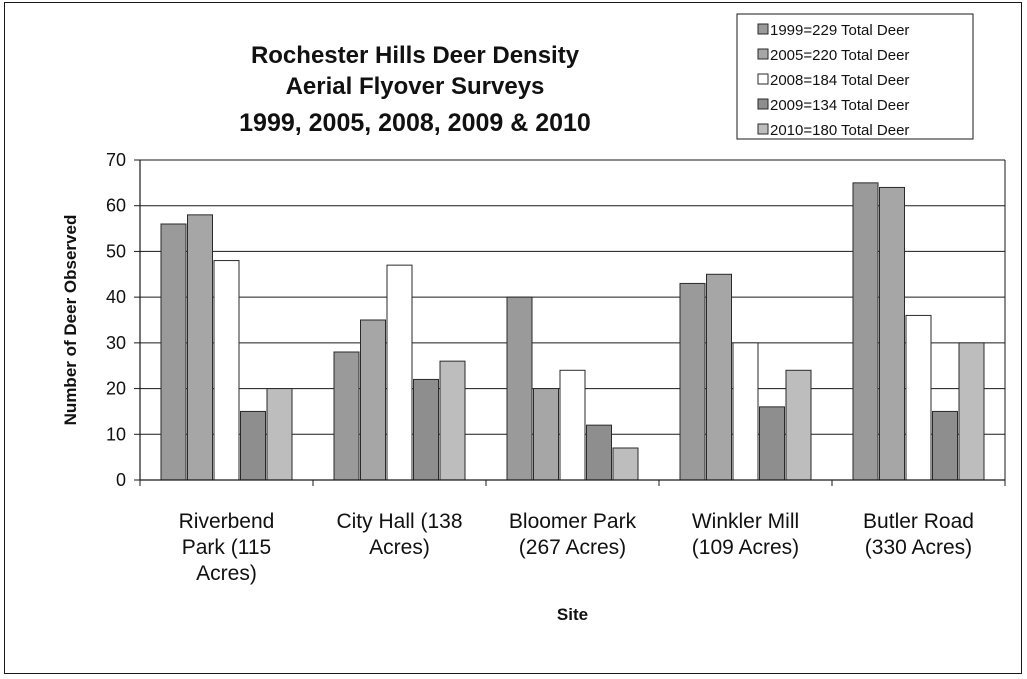 This screenshot has width=1027, height=679. Describe the element at coordinates (116, 434) in the screenshot. I see `y-tick-label: 10` at that location.